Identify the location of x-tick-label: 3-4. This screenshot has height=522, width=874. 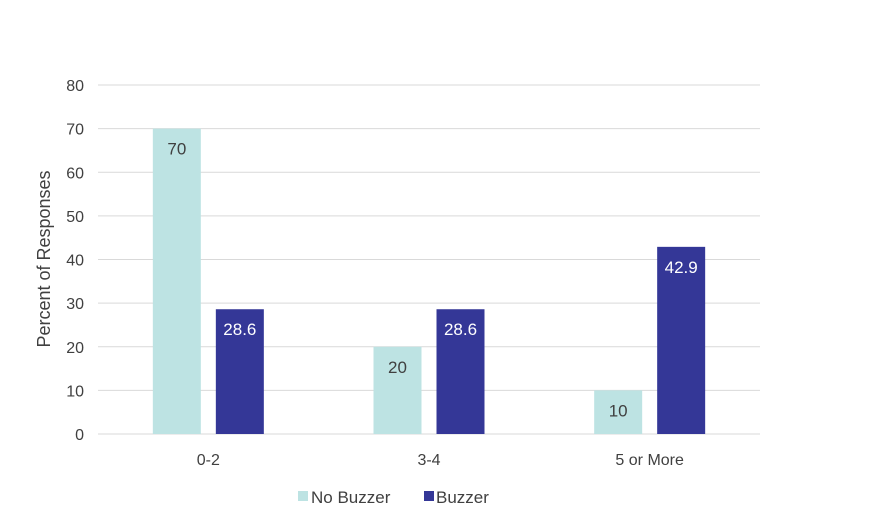
(428, 460).